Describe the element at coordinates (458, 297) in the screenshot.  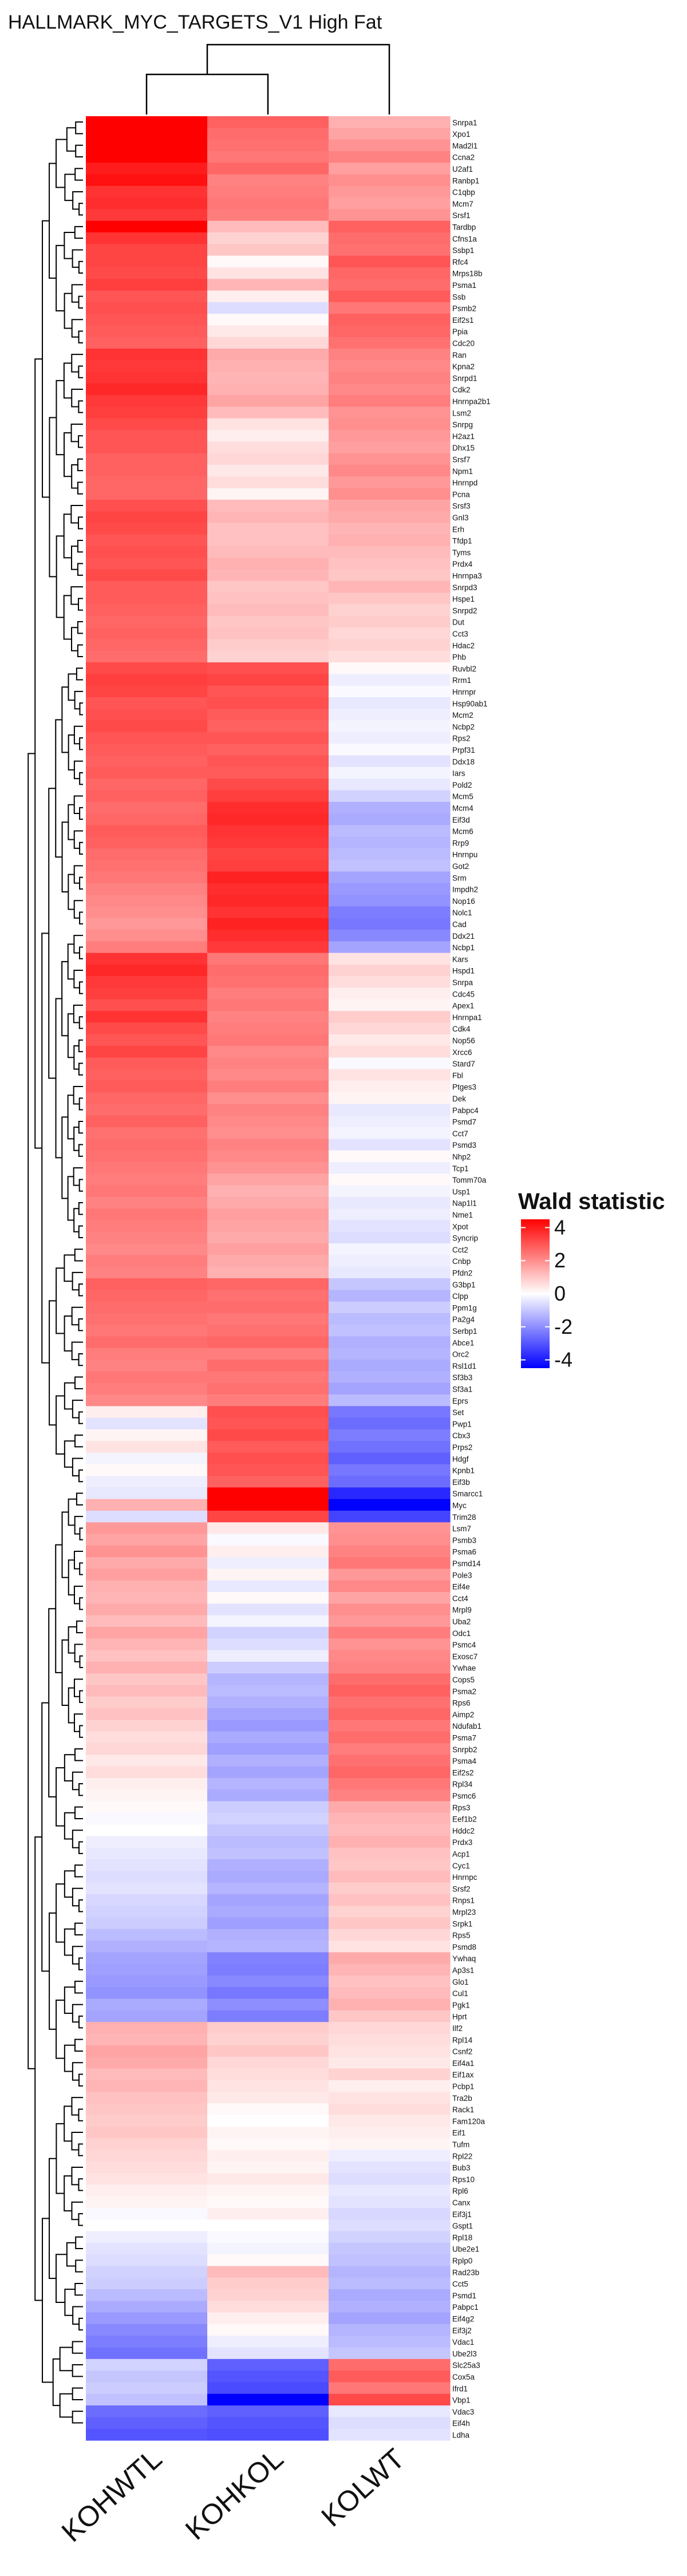
I see `row-label: Ssb` at that location.